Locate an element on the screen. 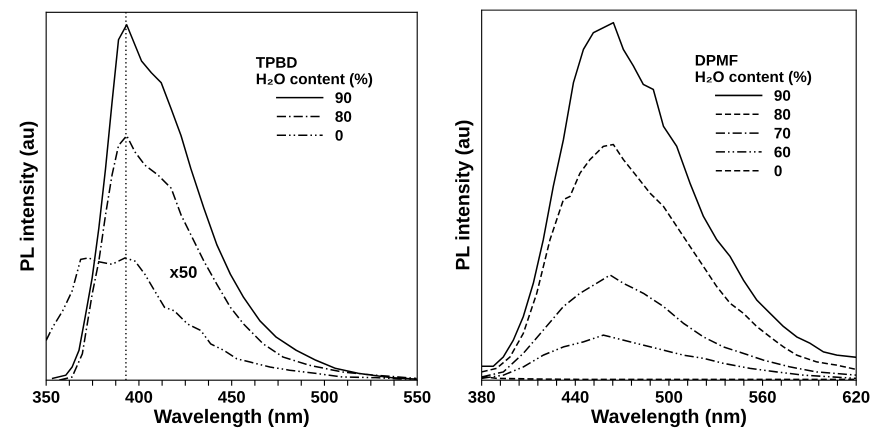 The height and width of the screenshot is (440, 871). x-tick-label: 560 is located at coordinates (762, 397).